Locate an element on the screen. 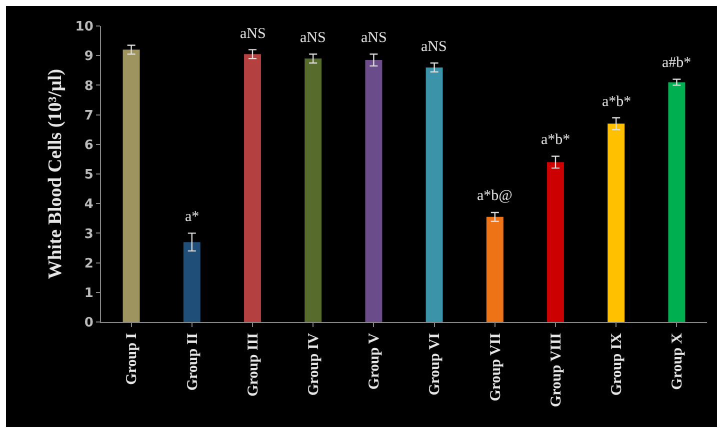 This screenshot has height=433, width=723. x-tick-label: Group I is located at coordinates (132, 358).